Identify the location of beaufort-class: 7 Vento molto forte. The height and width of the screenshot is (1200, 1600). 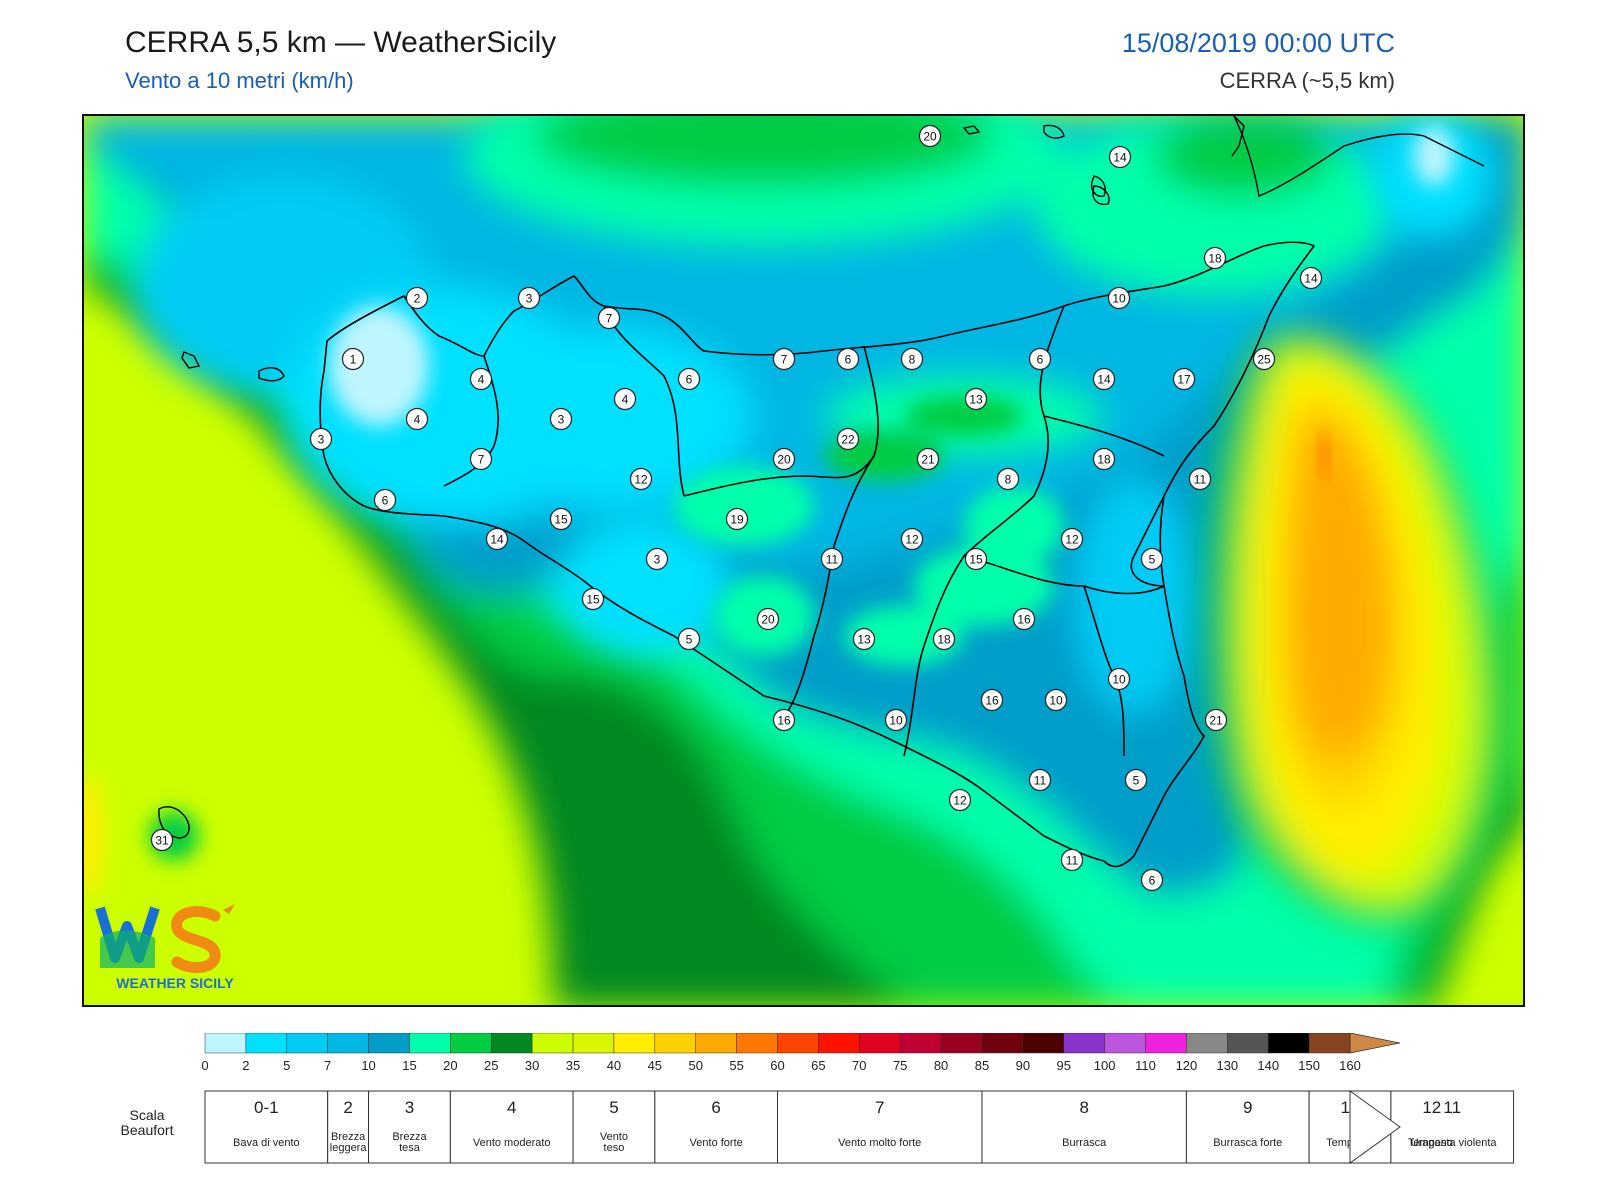
(880, 1127).